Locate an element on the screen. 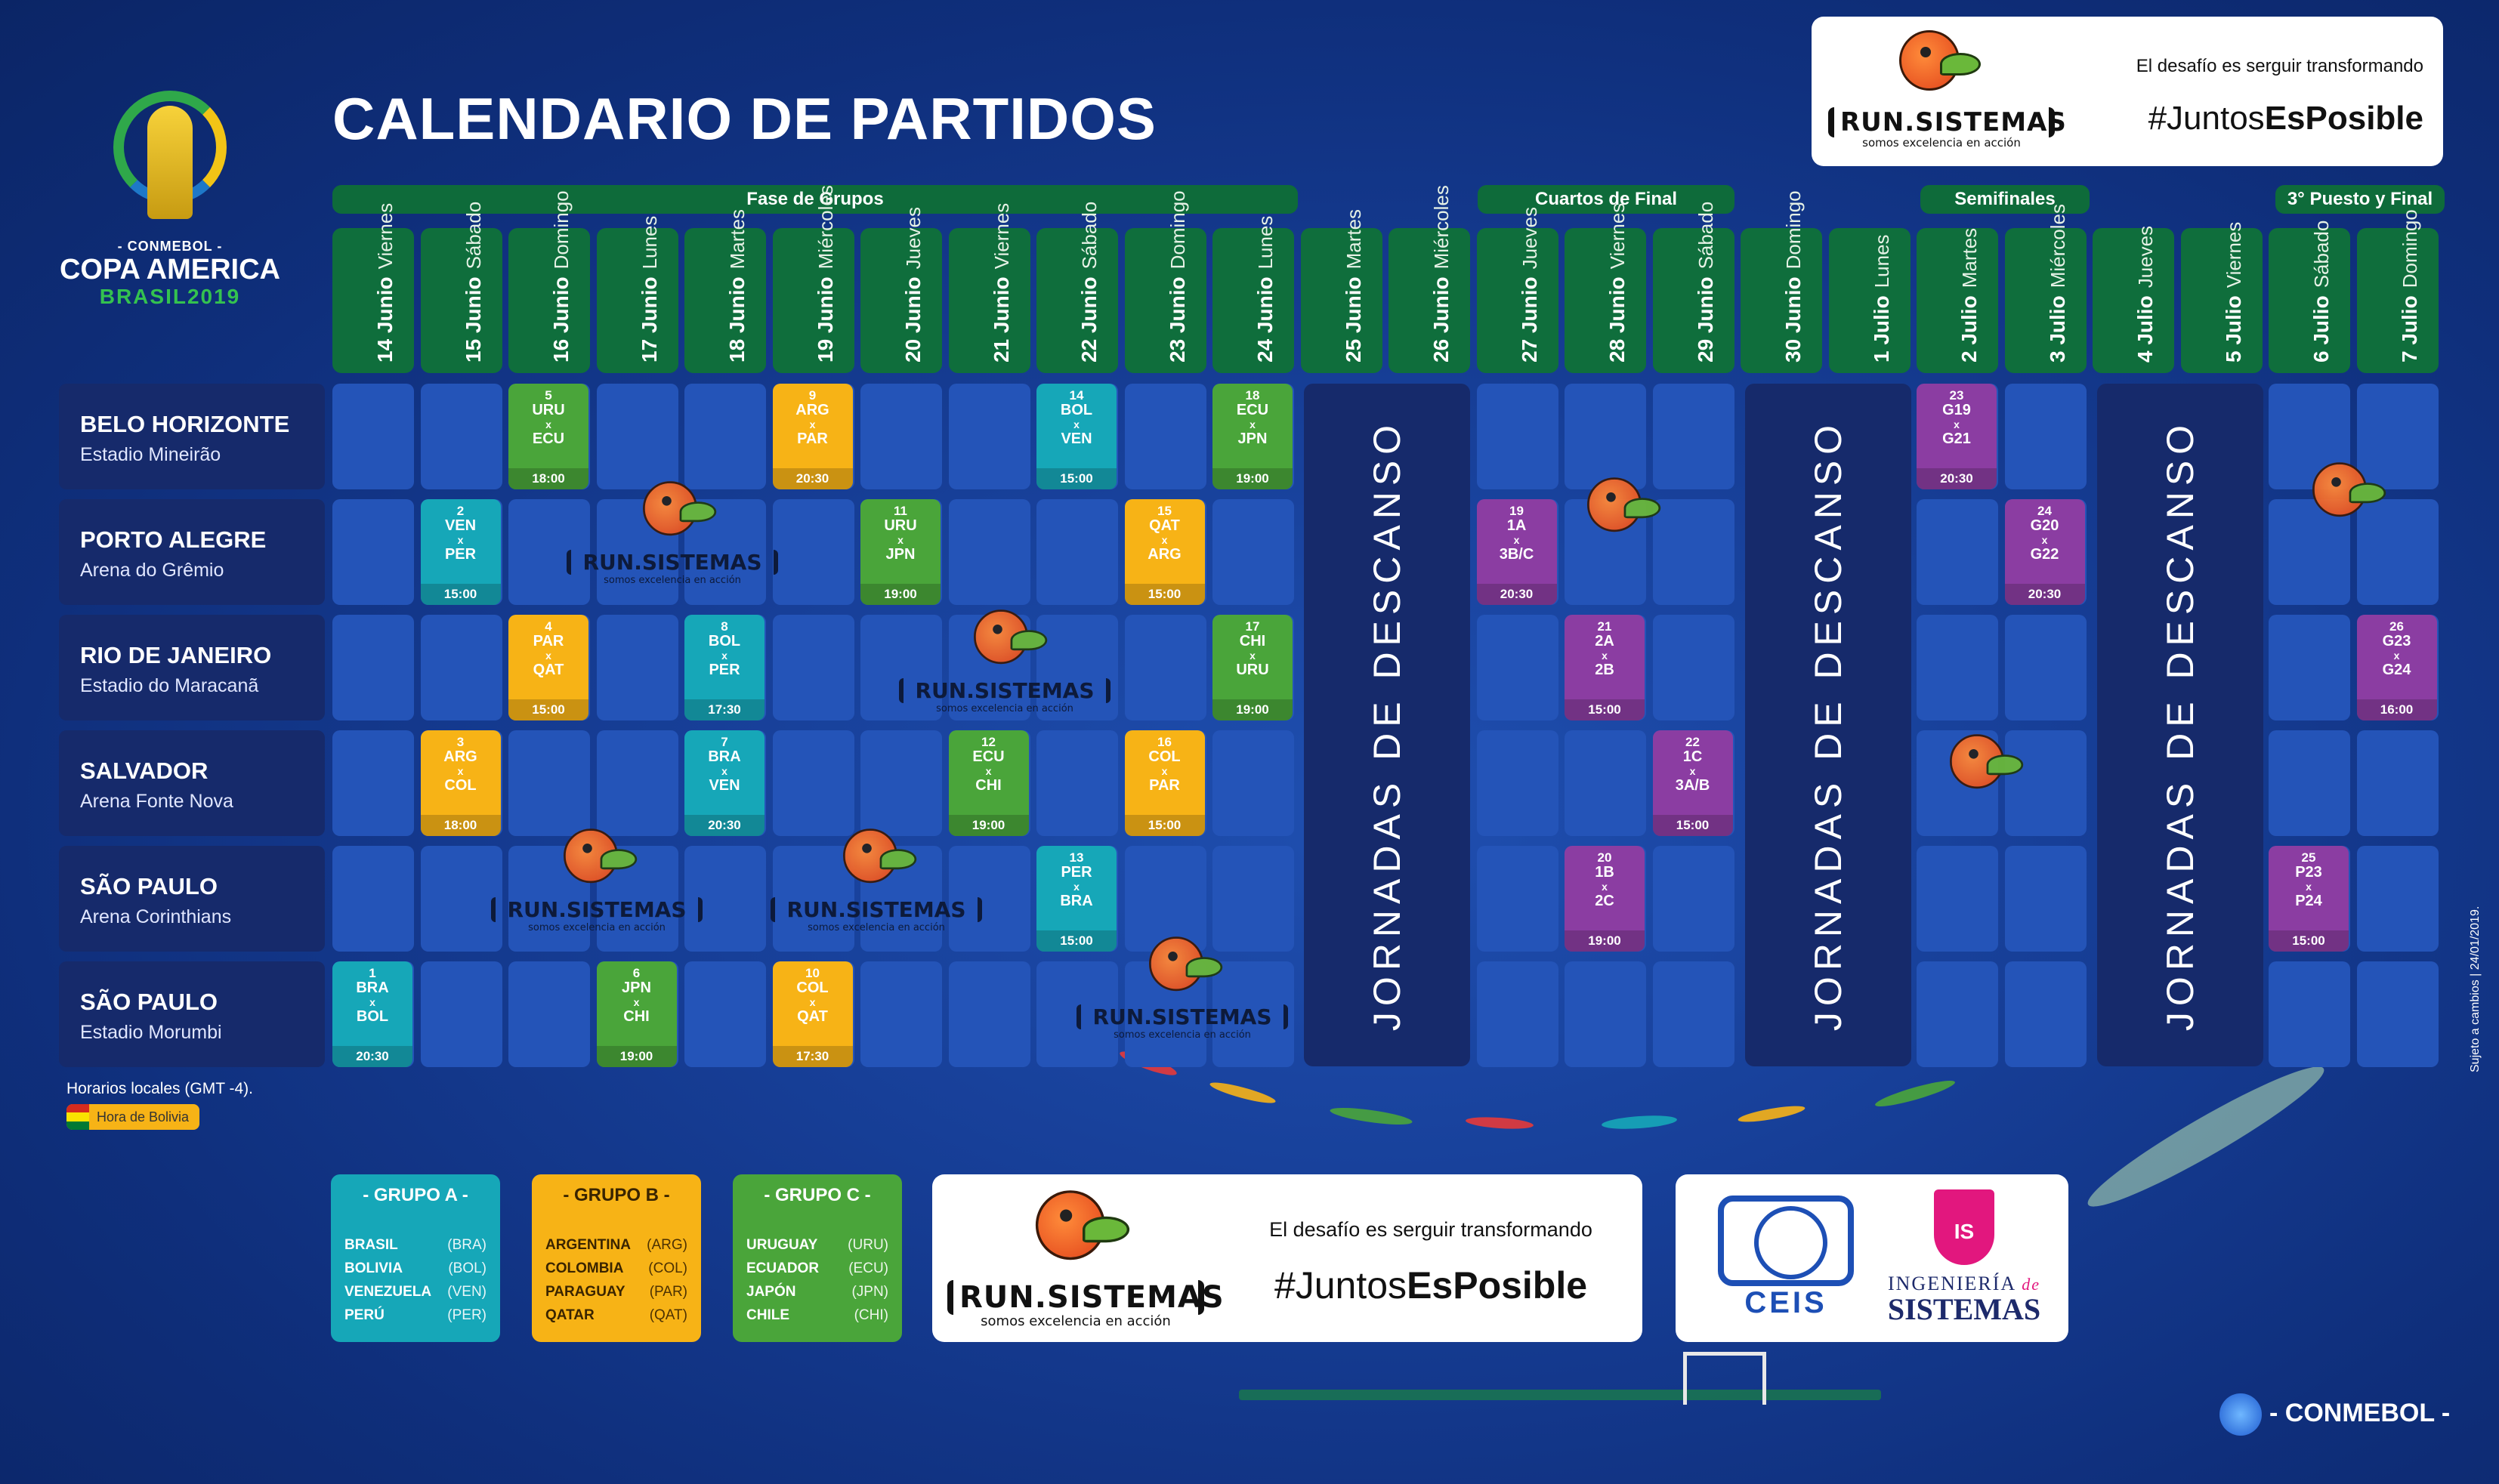 This screenshot has height=1484, width=2499. team-away: CHI is located at coordinates (636, 1016).